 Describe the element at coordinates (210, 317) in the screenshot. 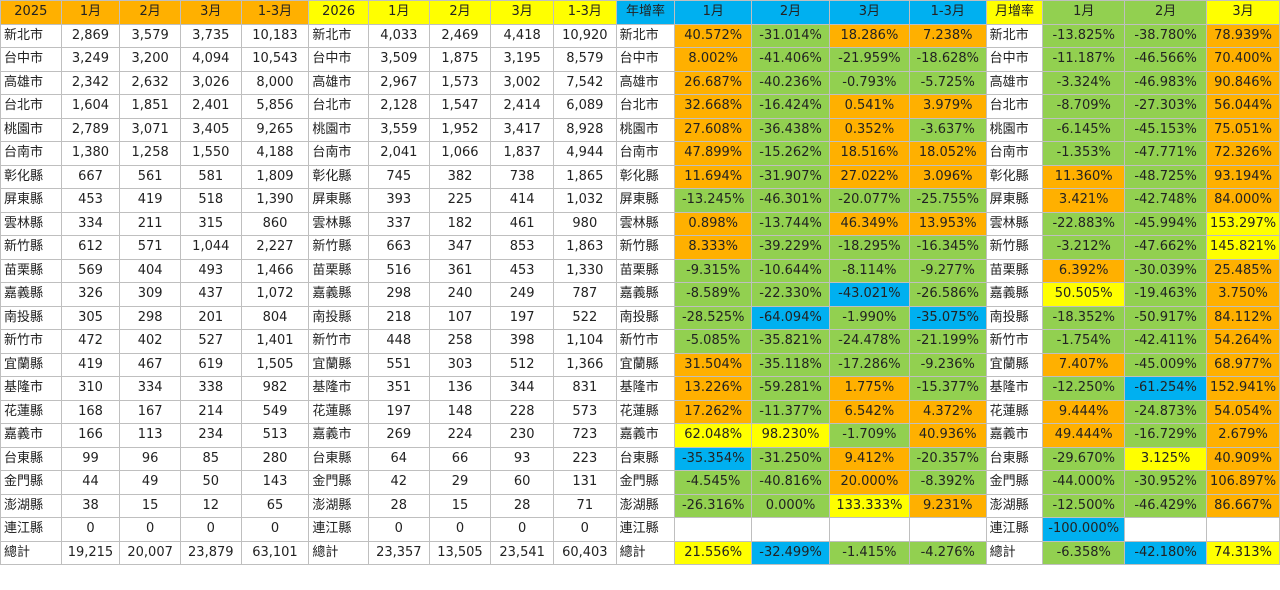

I see `value-2025-cell: 201` at that location.